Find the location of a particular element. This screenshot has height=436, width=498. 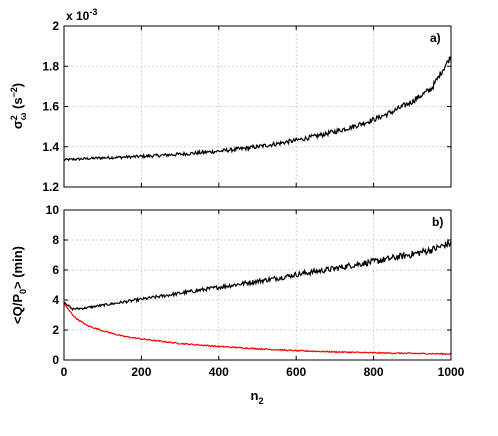

exponent-power: -3 is located at coordinates (93, 12).